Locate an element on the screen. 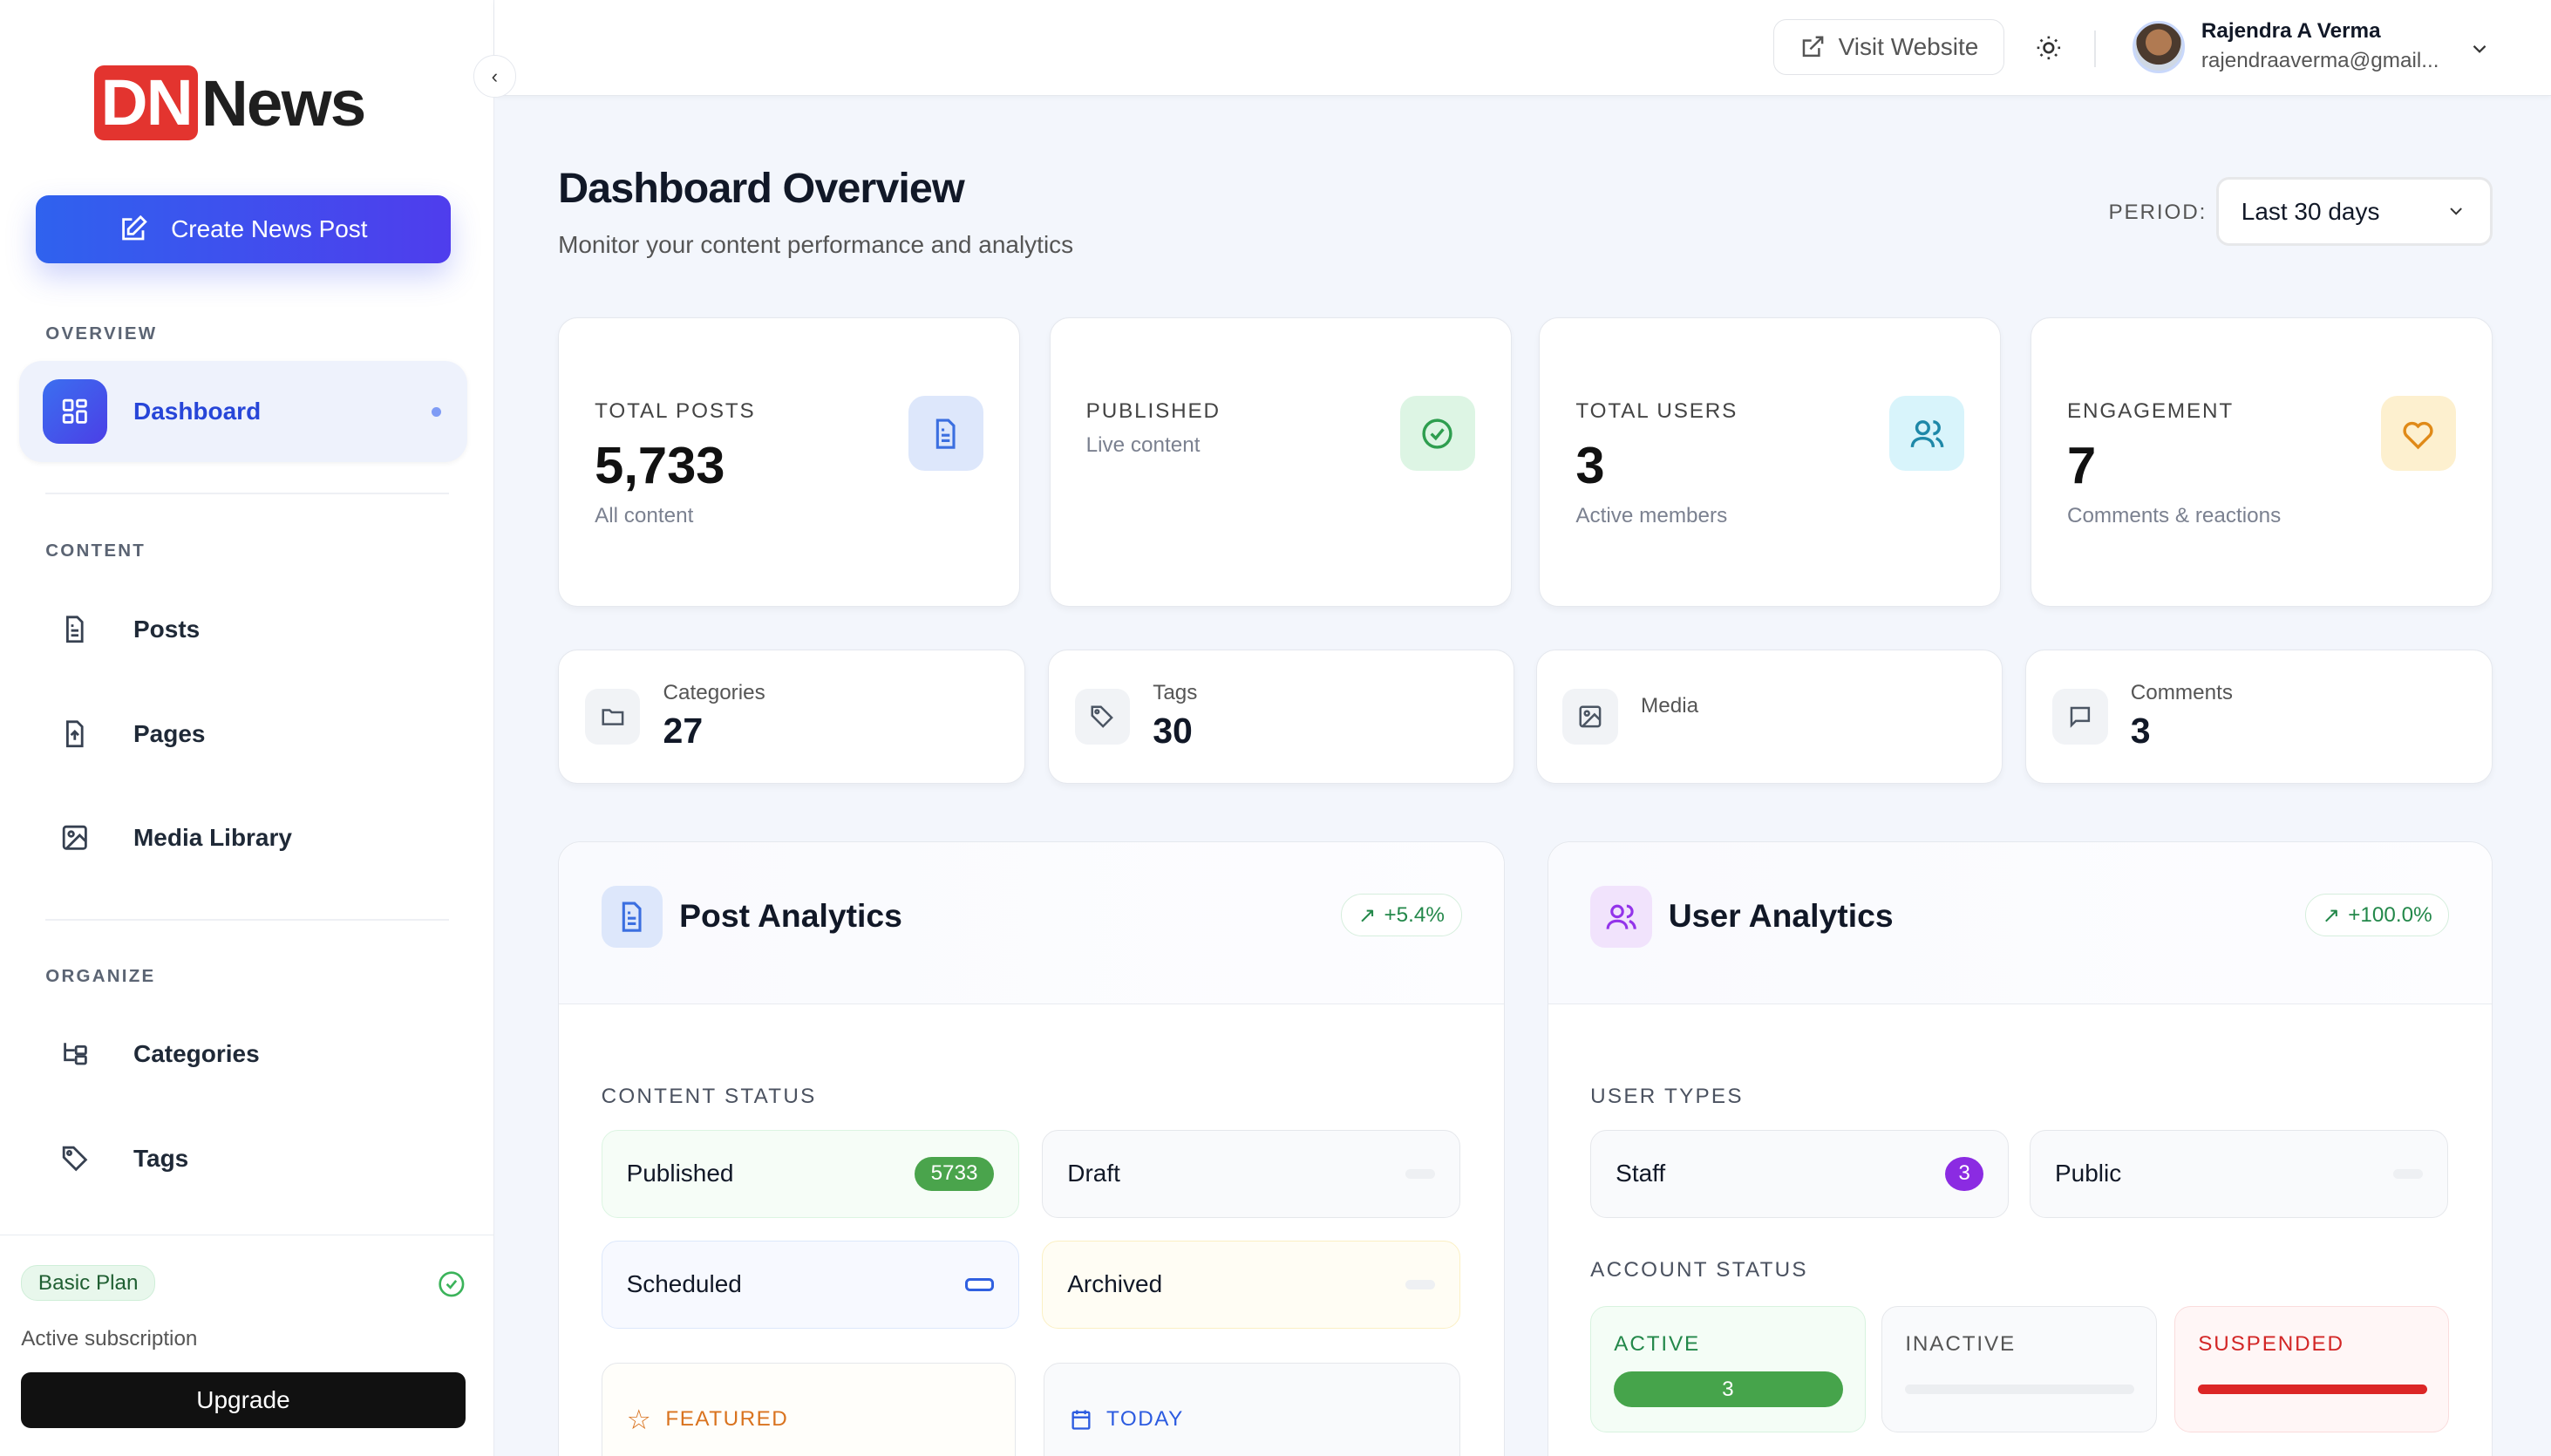 This screenshot has width=2551, height=1456. account-status-heading: ACCOUNT STATUS is located at coordinates (1699, 1270).